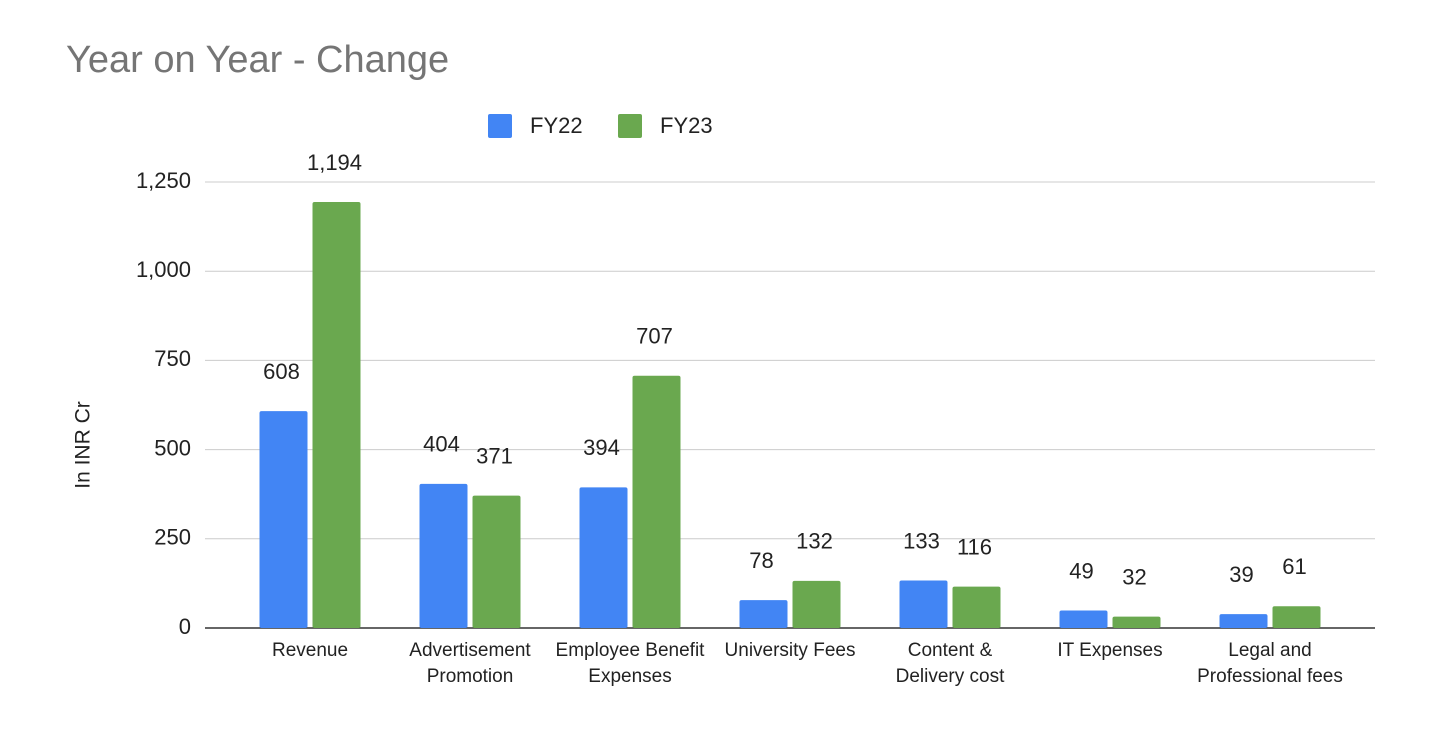 The height and width of the screenshot is (754, 1440). What do you see at coordinates (686, 125) in the screenshot?
I see `legend-label: FY23` at bounding box center [686, 125].